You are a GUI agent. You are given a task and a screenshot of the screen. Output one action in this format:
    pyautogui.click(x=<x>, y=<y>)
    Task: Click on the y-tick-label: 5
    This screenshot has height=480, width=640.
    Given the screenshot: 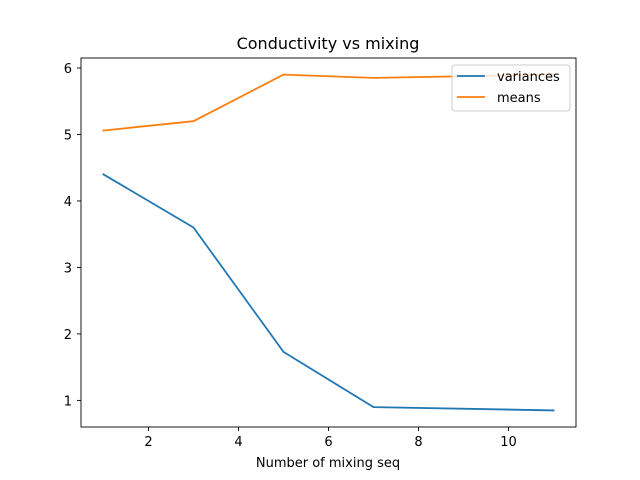 What is the action you would take?
    pyautogui.click(x=68, y=135)
    